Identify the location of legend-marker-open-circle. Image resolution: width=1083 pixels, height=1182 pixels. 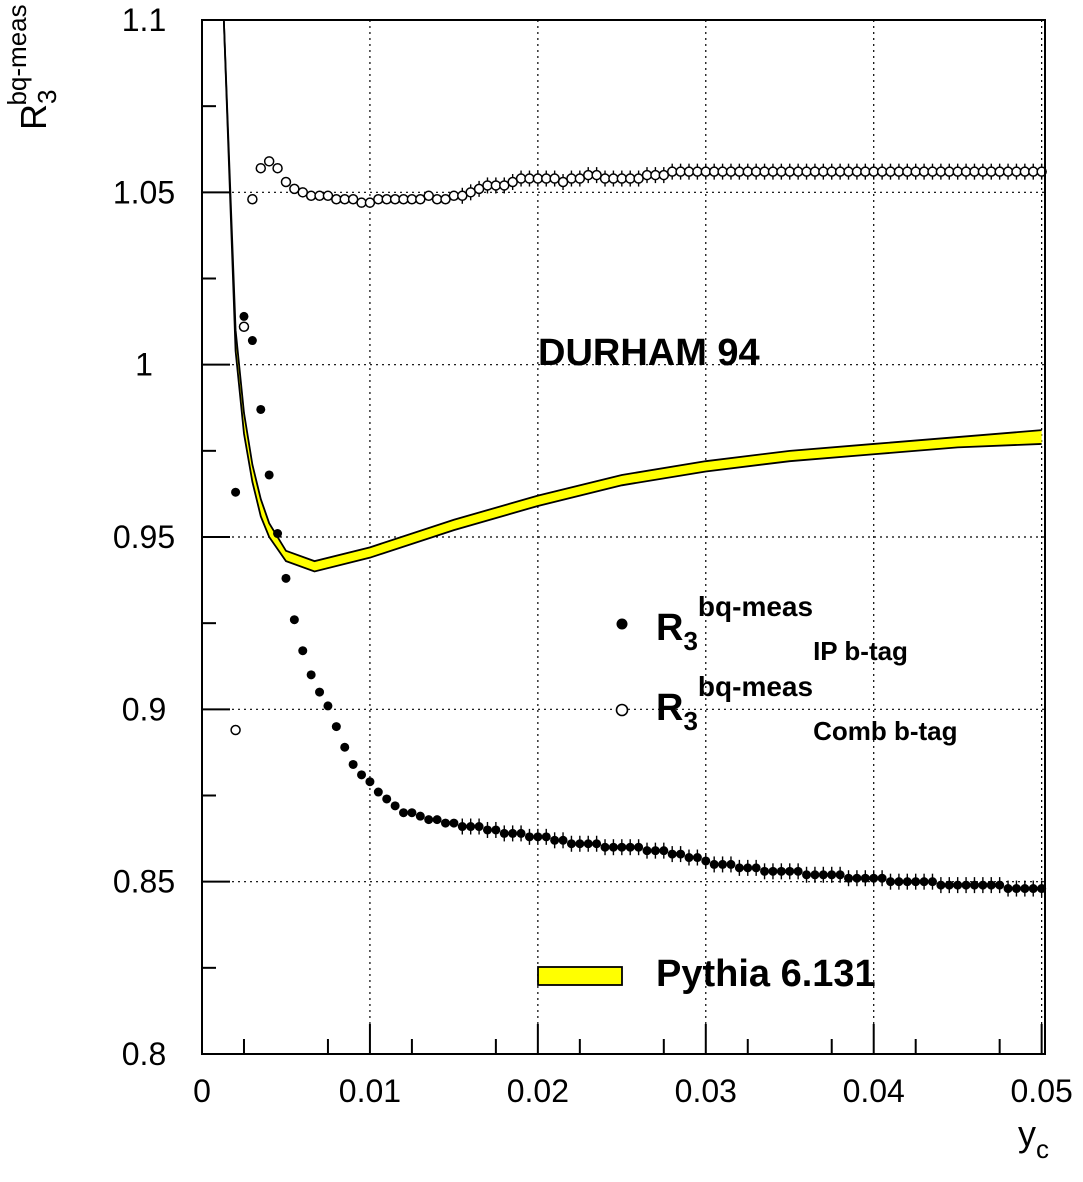
(622, 710).